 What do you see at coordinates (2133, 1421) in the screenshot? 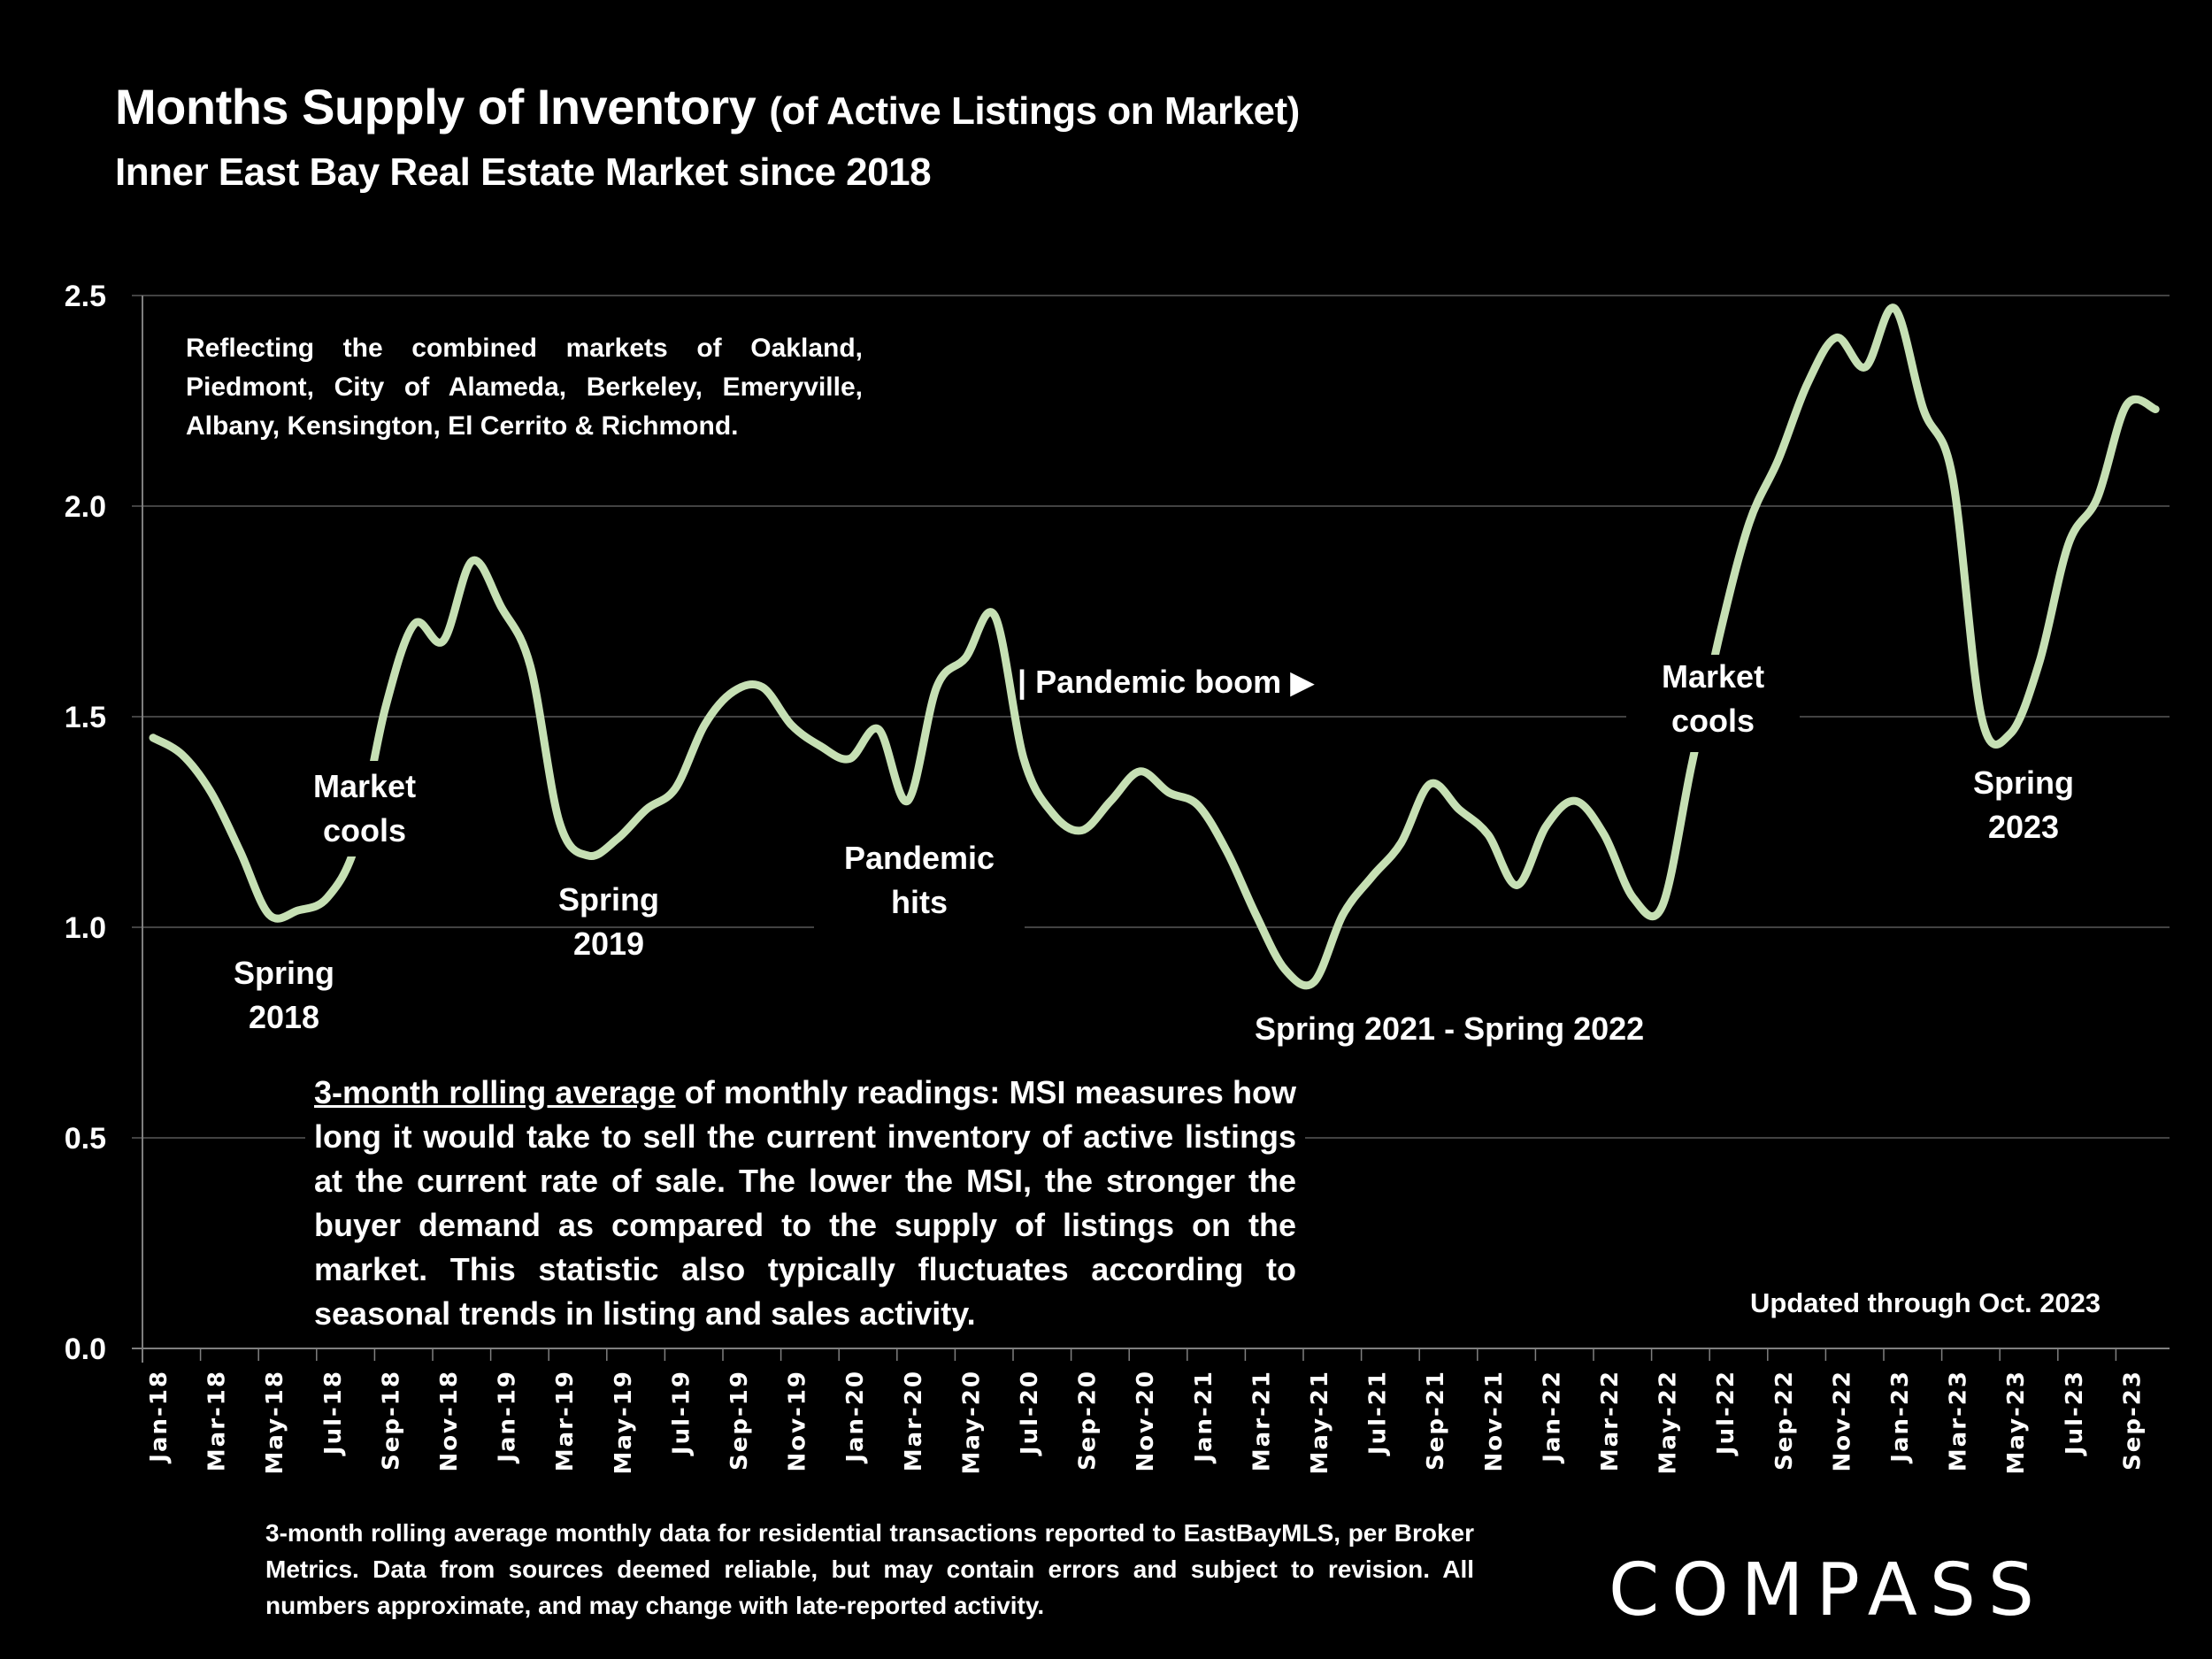
I see `x-tick-label: Sep-23` at bounding box center [2133, 1421].